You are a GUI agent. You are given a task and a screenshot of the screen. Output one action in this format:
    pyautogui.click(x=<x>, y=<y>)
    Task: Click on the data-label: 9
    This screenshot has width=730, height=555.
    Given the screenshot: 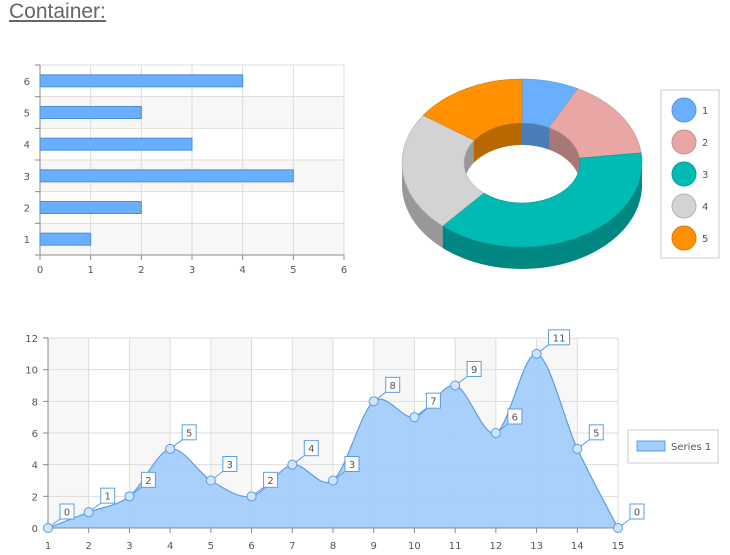 What is the action you would take?
    pyautogui.click(x=474, y=370)
    